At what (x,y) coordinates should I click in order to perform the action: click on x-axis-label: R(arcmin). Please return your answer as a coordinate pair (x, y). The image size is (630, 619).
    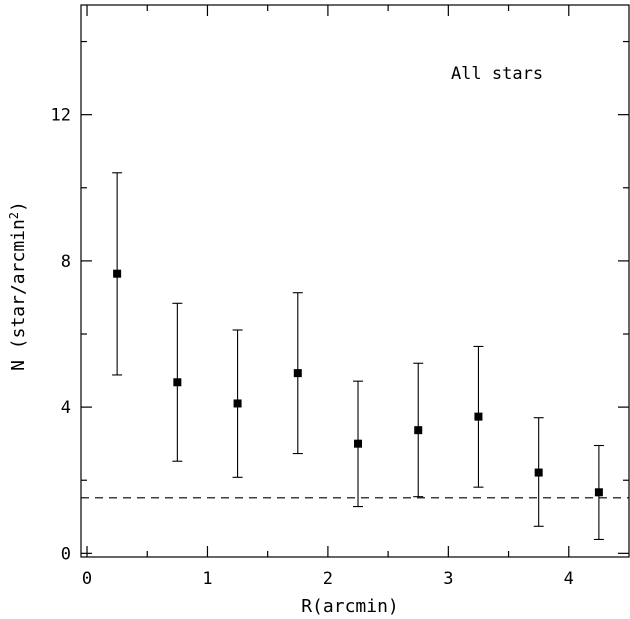
    Looking at the image, I should click on (350, 606).